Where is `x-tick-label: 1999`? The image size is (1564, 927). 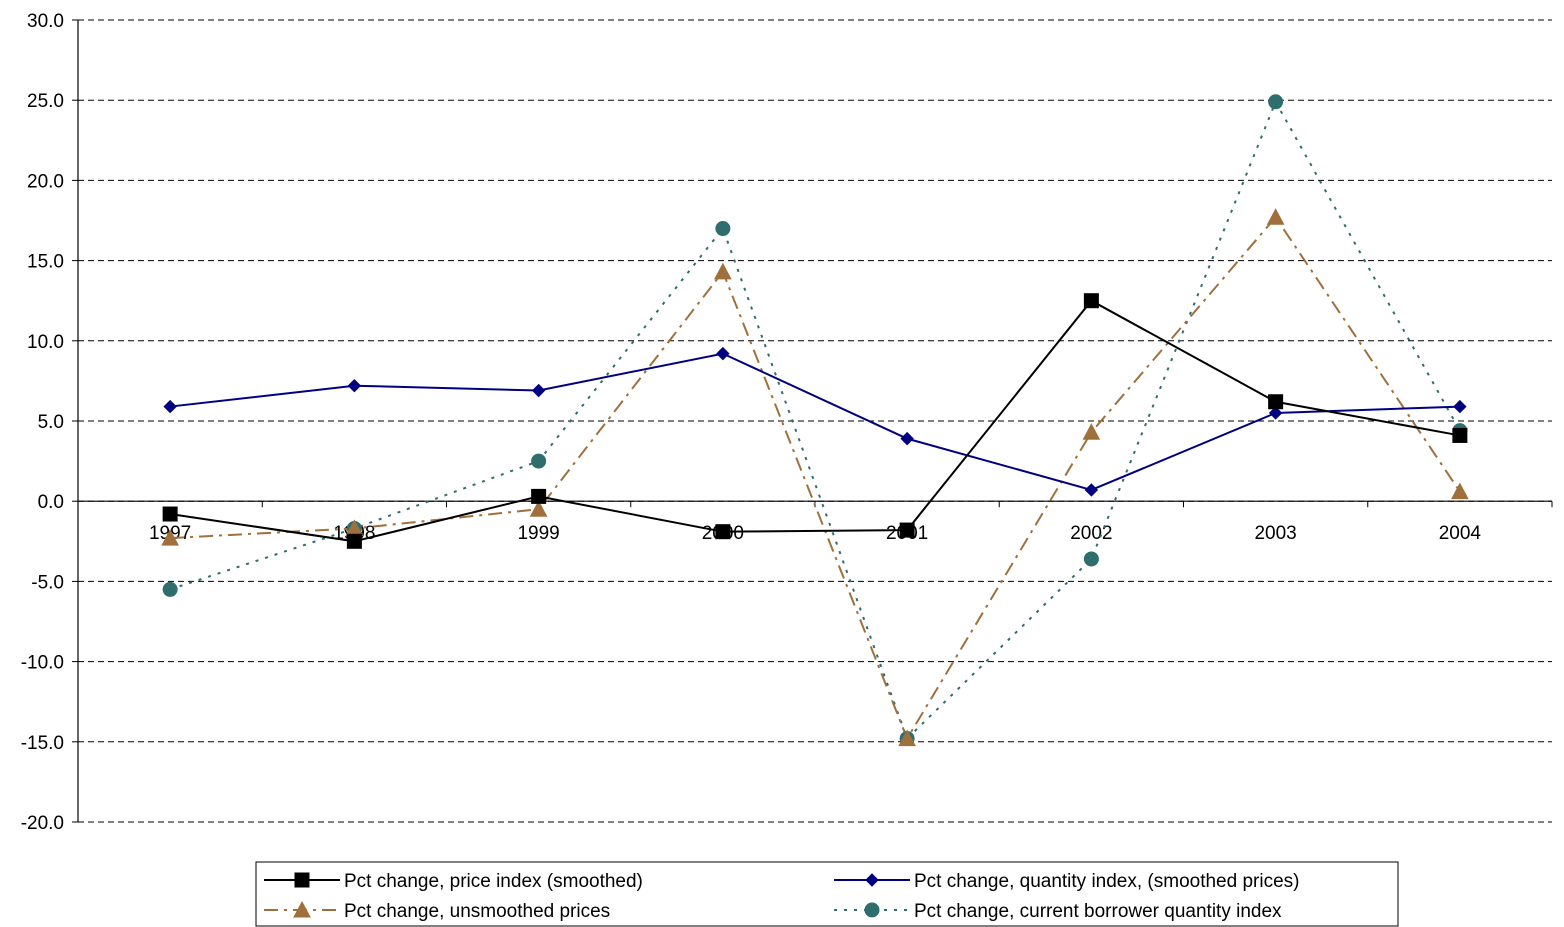 x-tick-label: 1999 is located at coordinates (538, 533).